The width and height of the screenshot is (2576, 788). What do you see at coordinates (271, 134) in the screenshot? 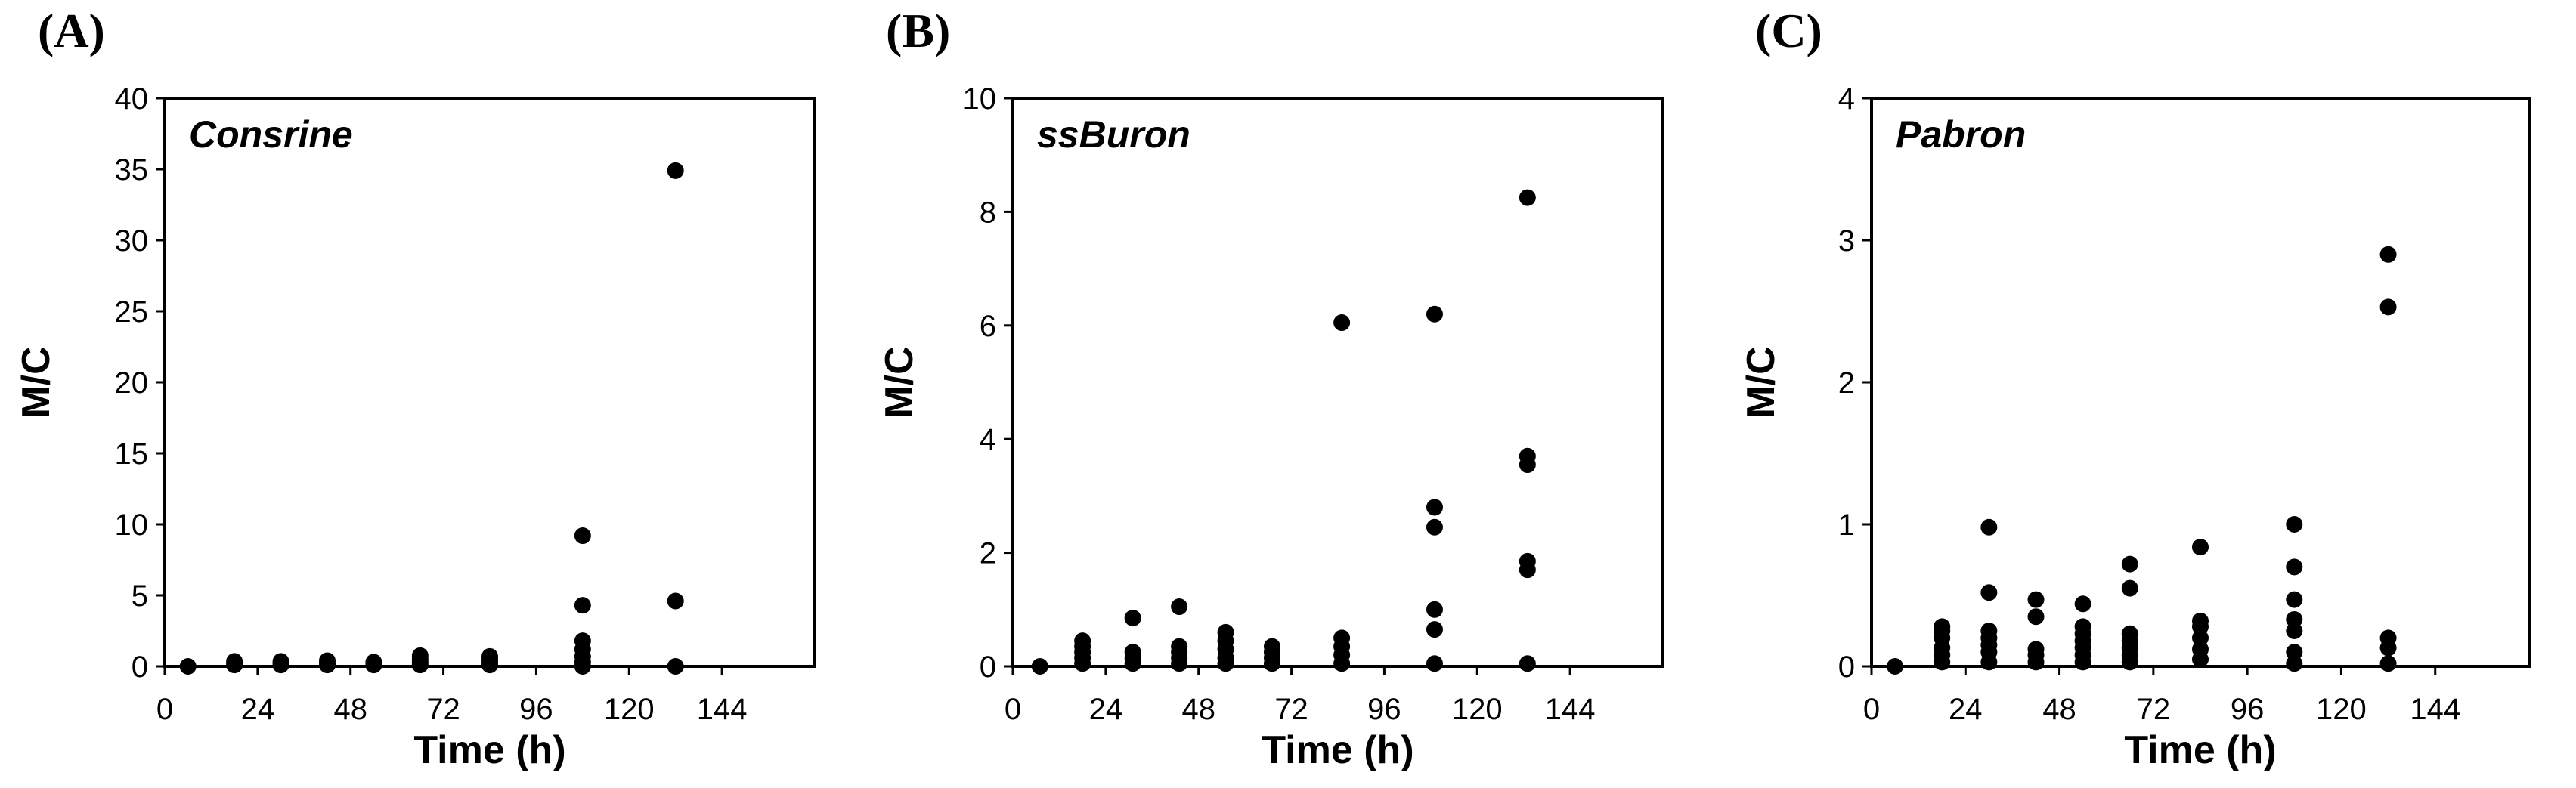
I see `chart-title: Consrine` at bounding box center [271, 134].